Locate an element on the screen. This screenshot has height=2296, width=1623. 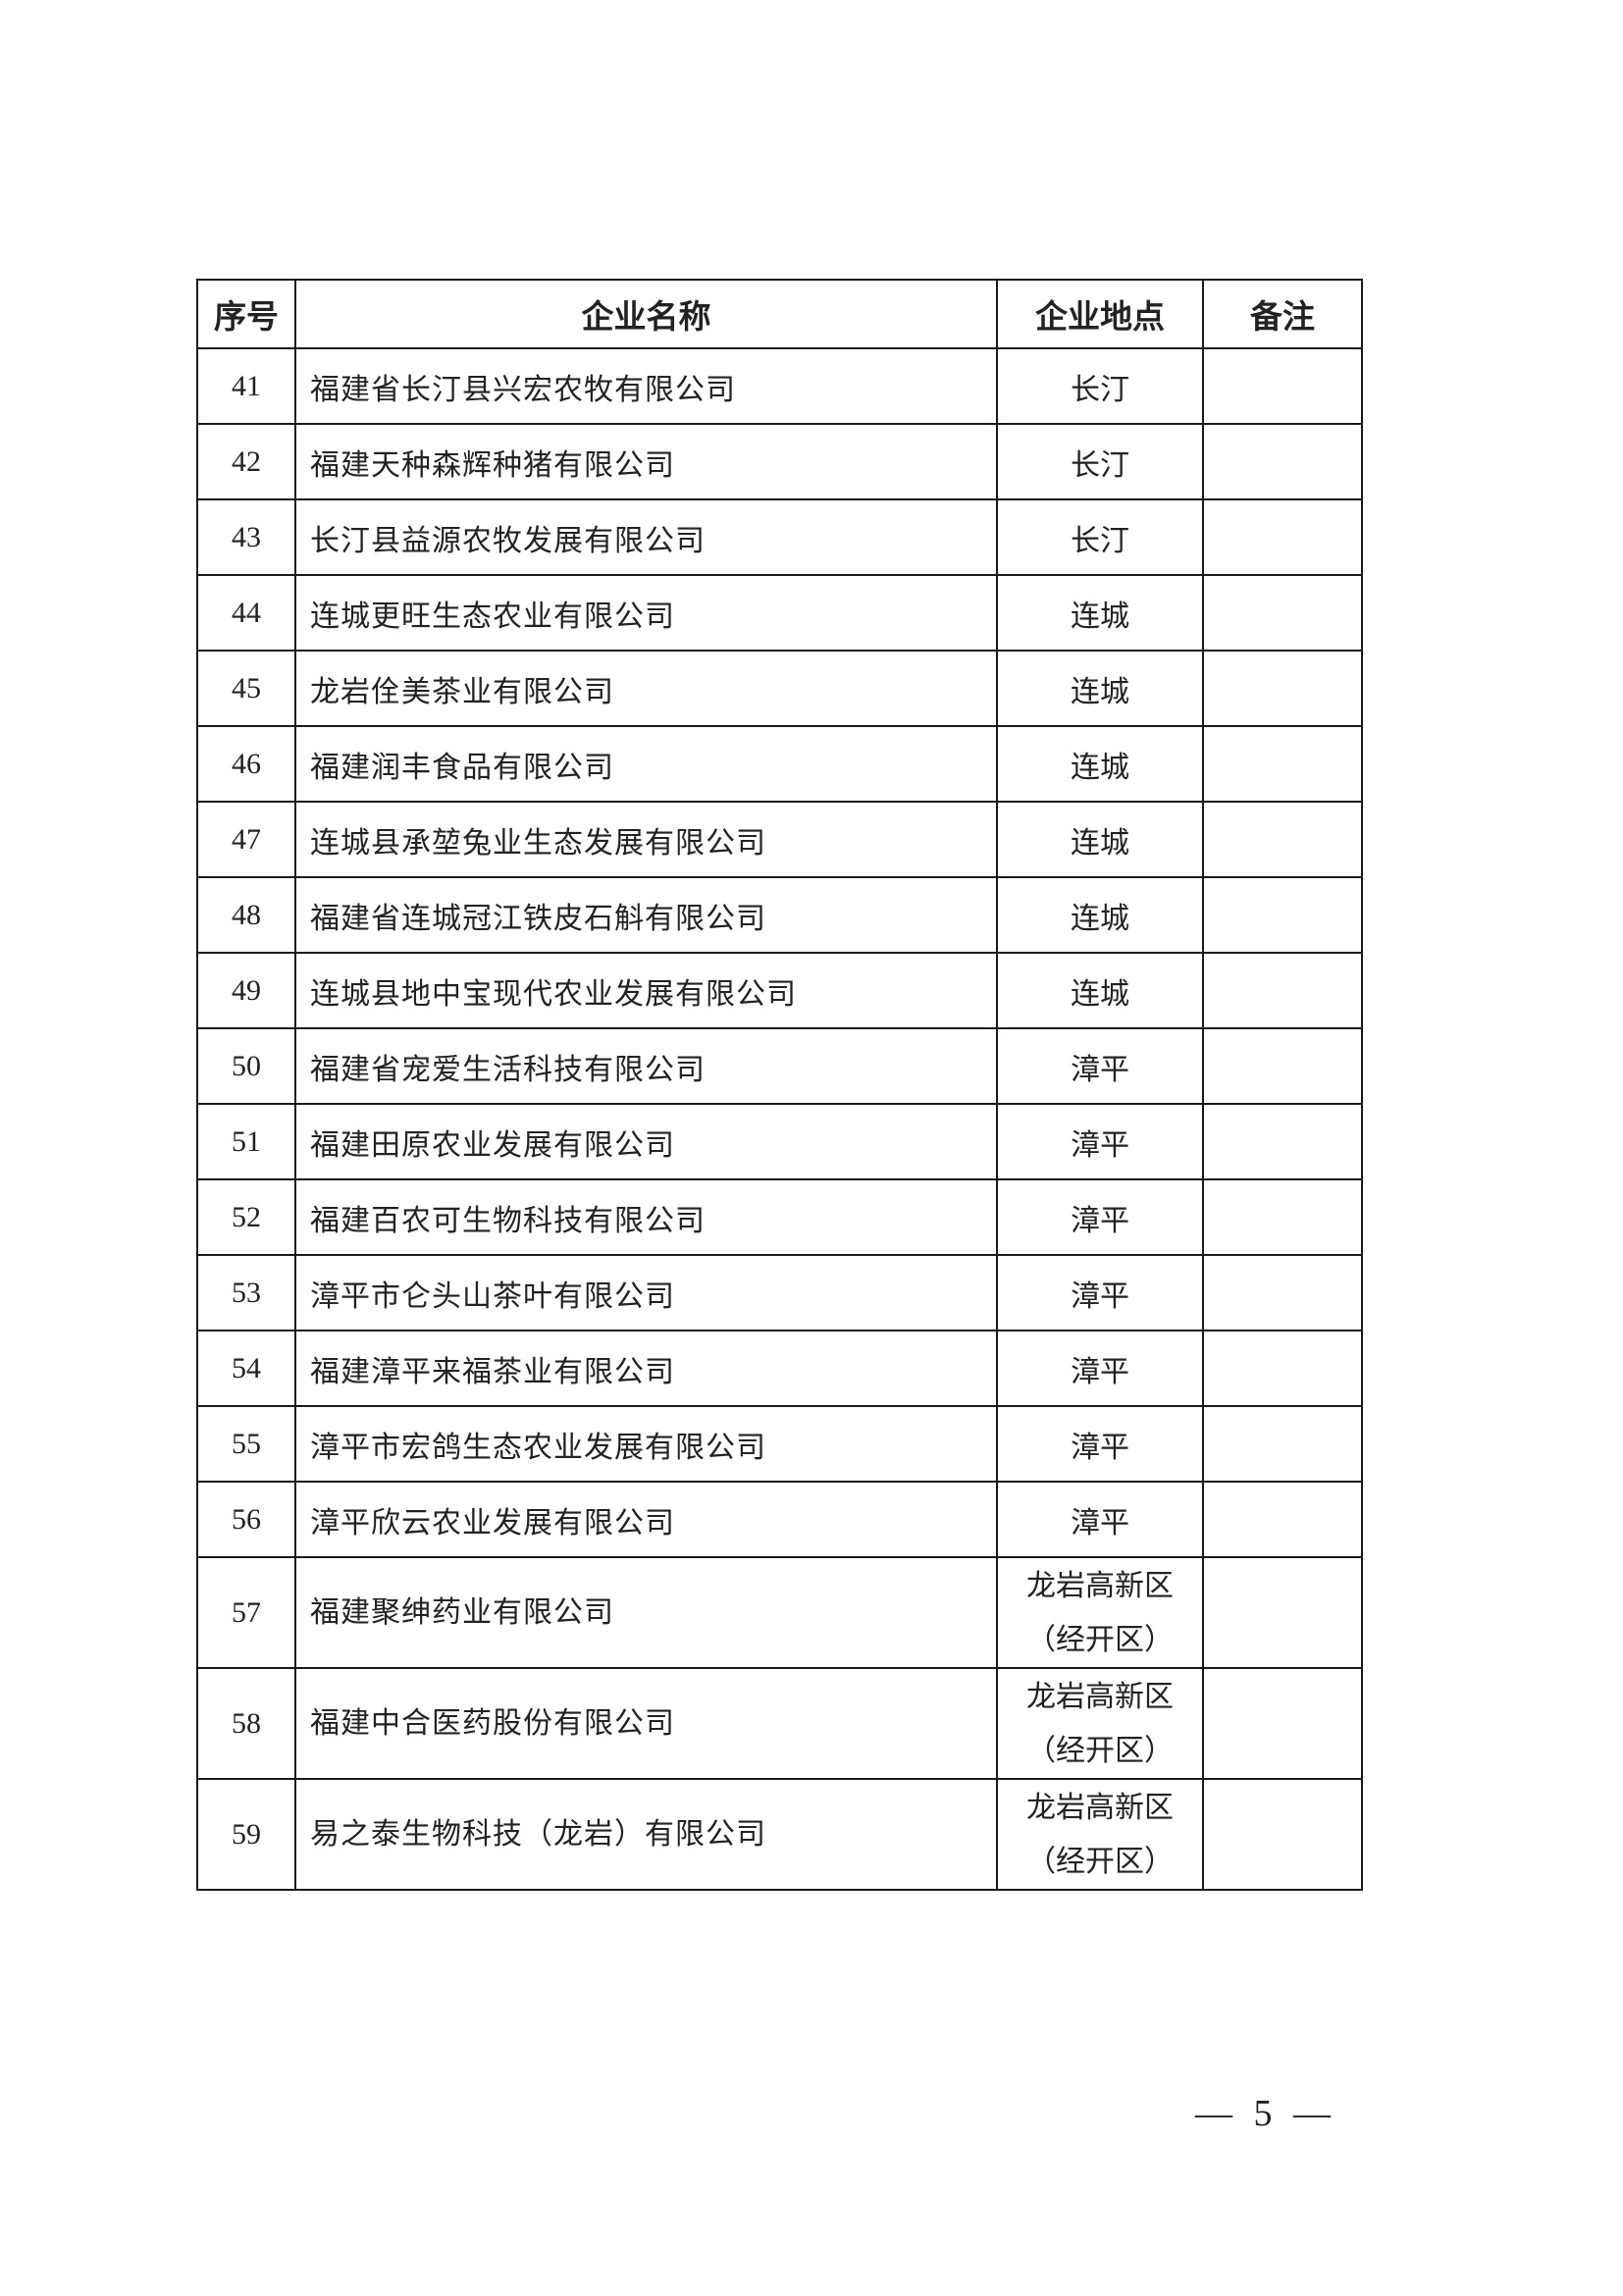
row-number: 44 is located at coordinates (246, 613).